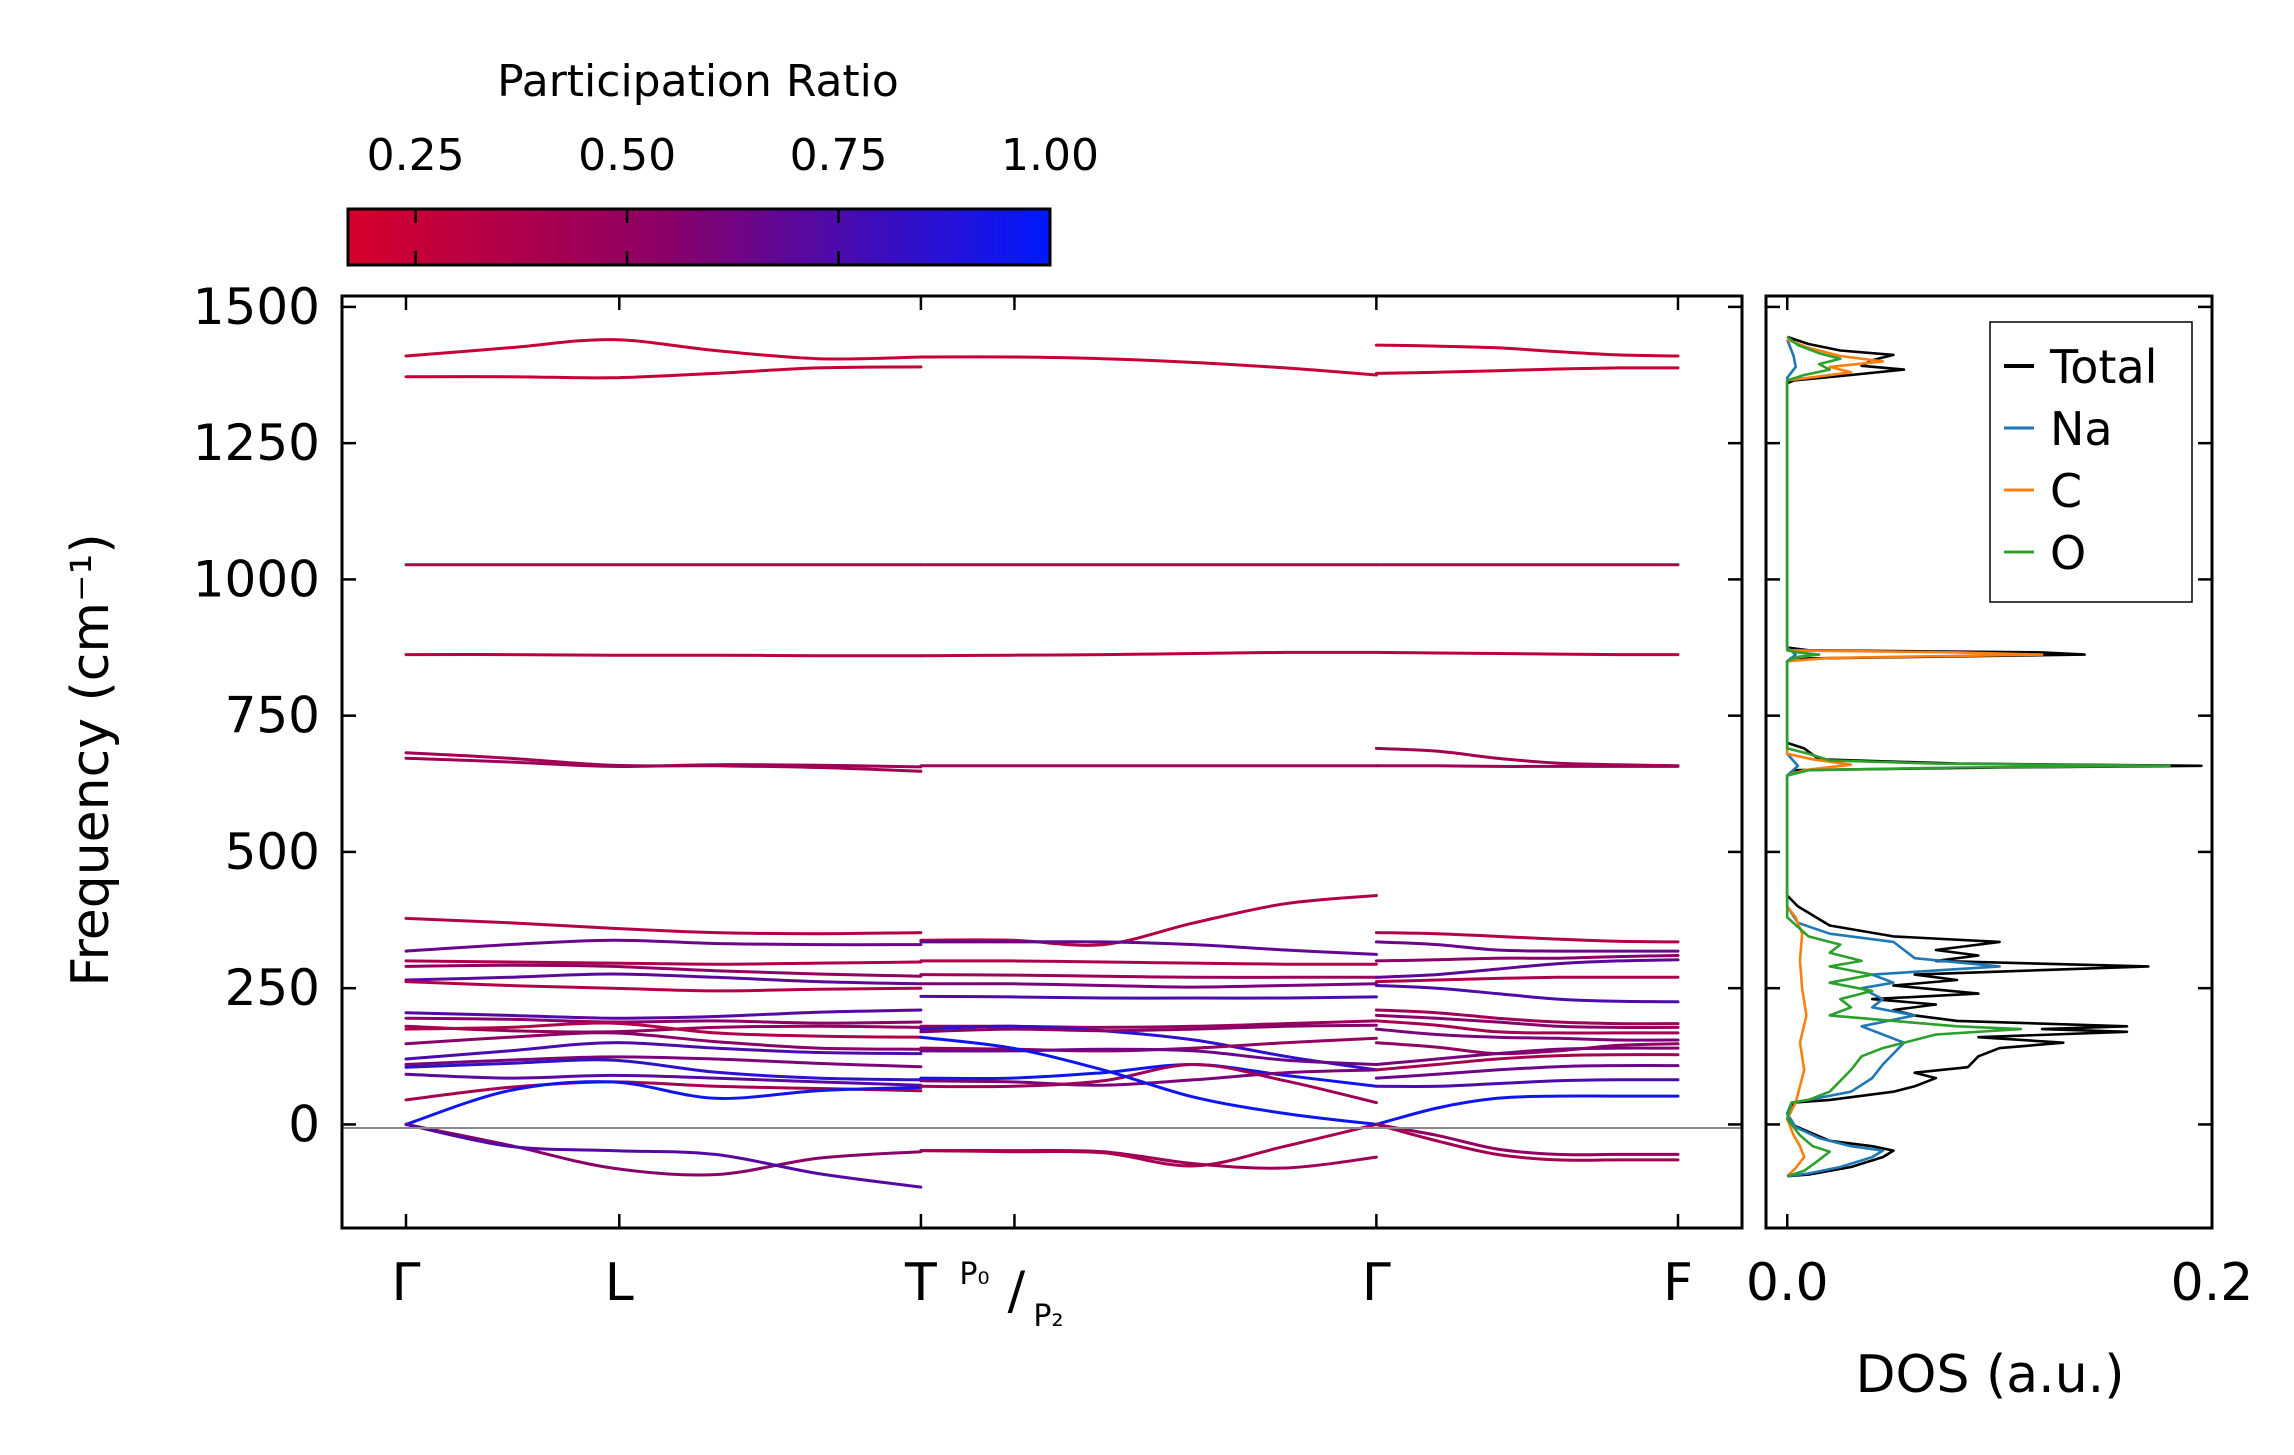  Describe the element at coordinates (2066, 491) in the screenshot. I see `legend-label-c: C` at that location.